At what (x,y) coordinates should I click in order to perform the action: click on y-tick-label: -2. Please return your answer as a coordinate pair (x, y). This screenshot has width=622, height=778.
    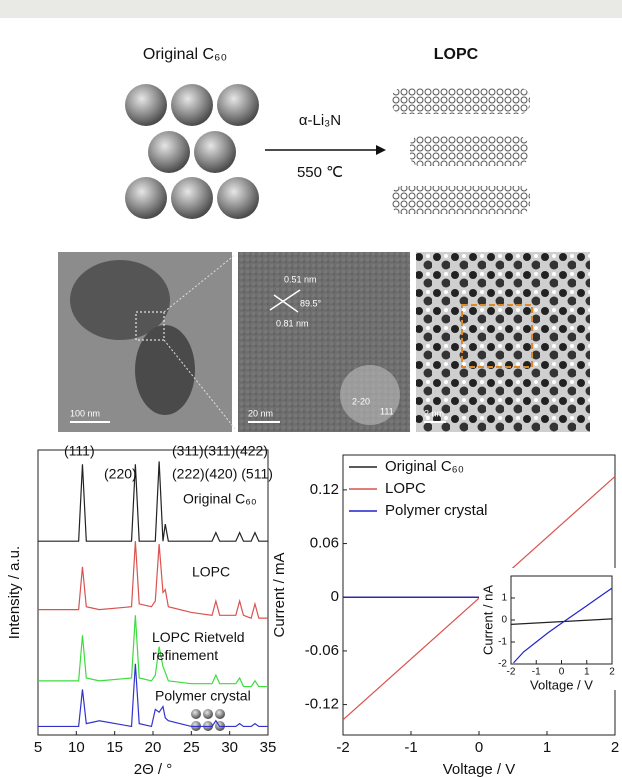
    Looking at the image, I should click on (502, 664).